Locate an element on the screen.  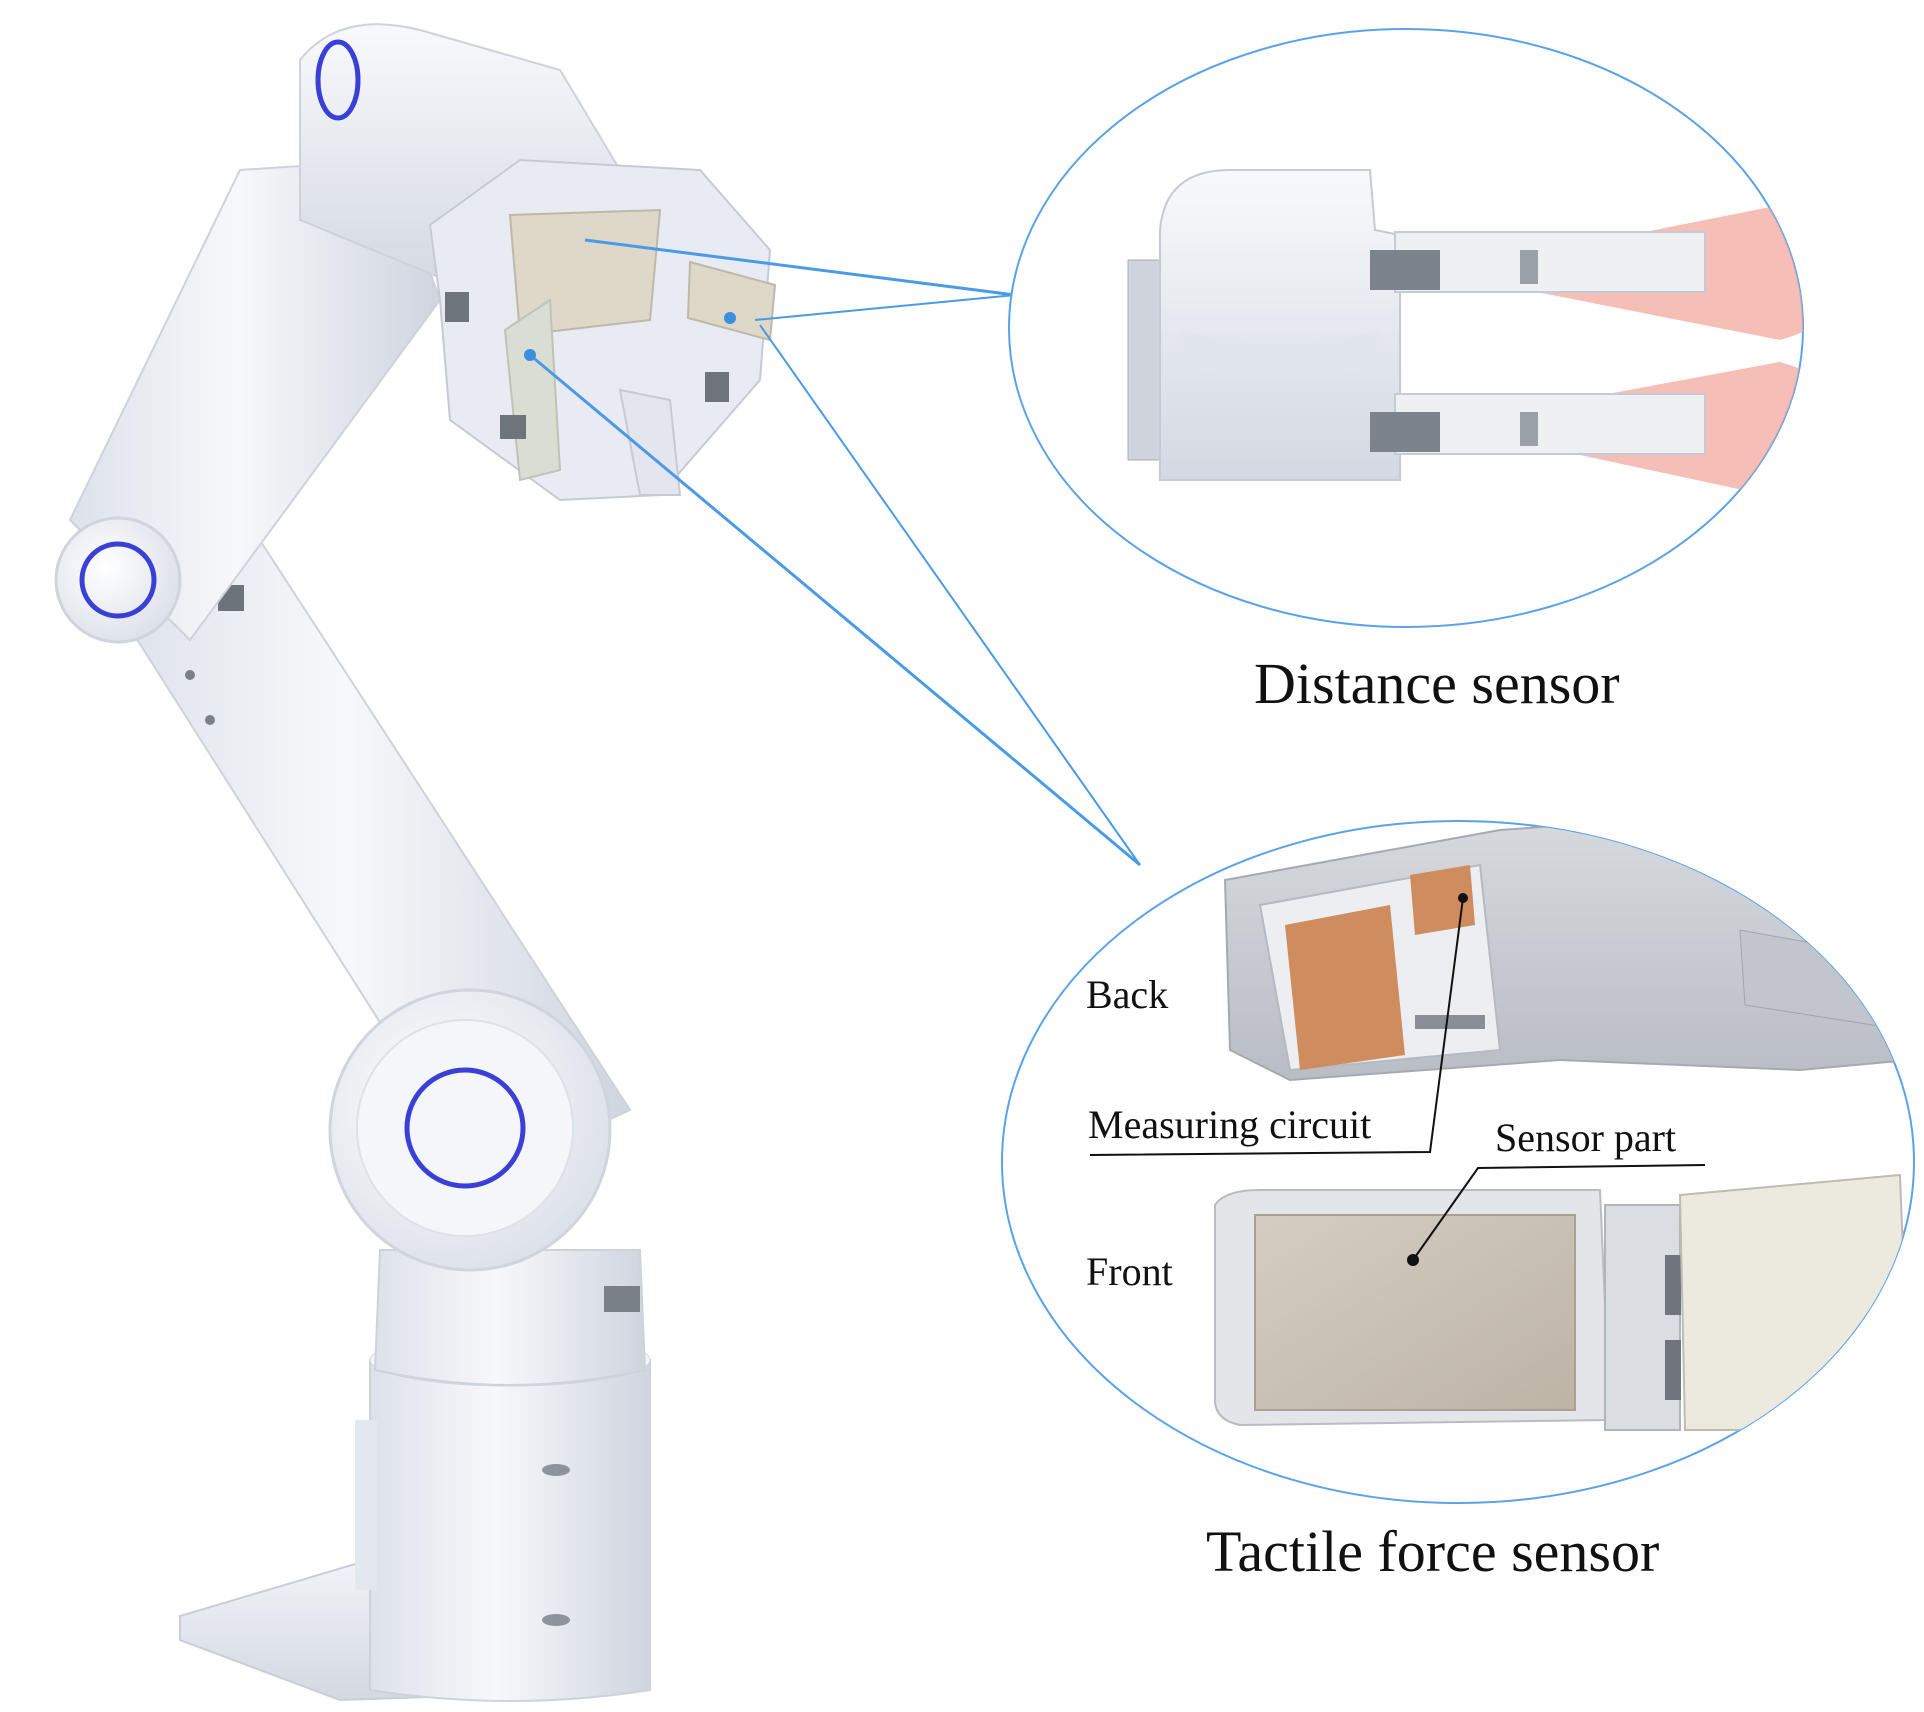
leader-lines is located at coordinates (832, 552).